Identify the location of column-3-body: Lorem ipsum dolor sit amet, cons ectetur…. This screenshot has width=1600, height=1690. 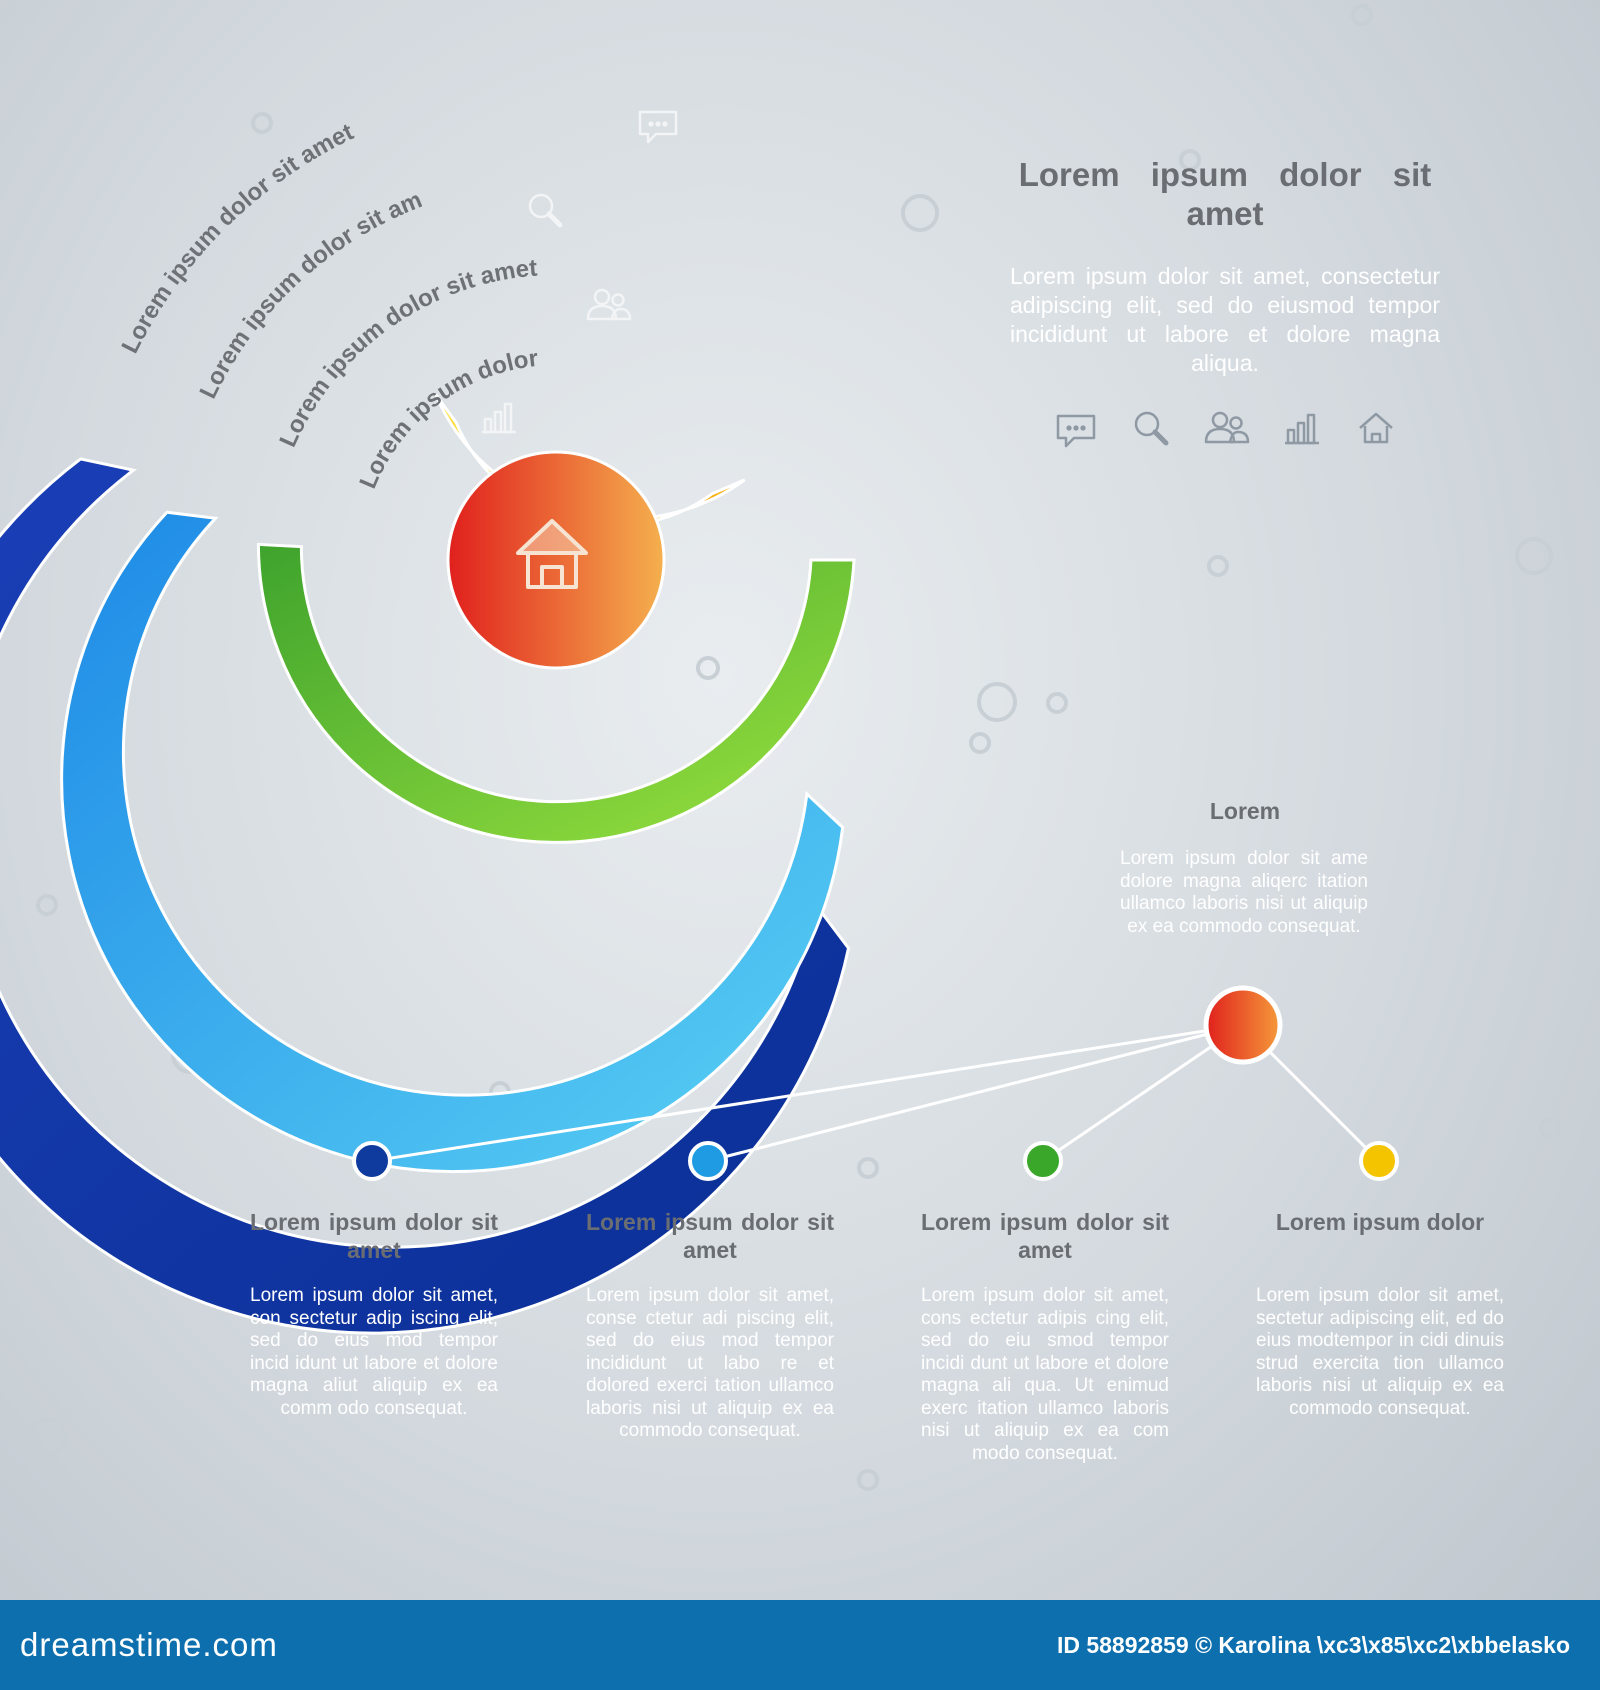
(1045, 1374).